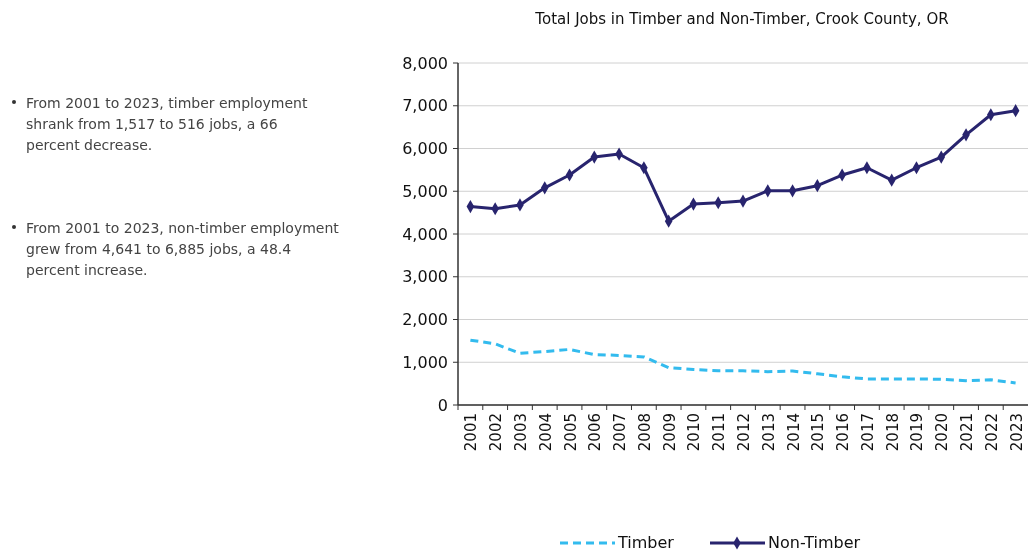 The width and height of the screenshot is (1034, 556). Describe the element at coordinates (183, 249) in the screenshot. I see `text: From 2001 to 2023, non-timber employment grew from 4,641 to 6,885 jobs, a 48.4 percent increase.` at that location.